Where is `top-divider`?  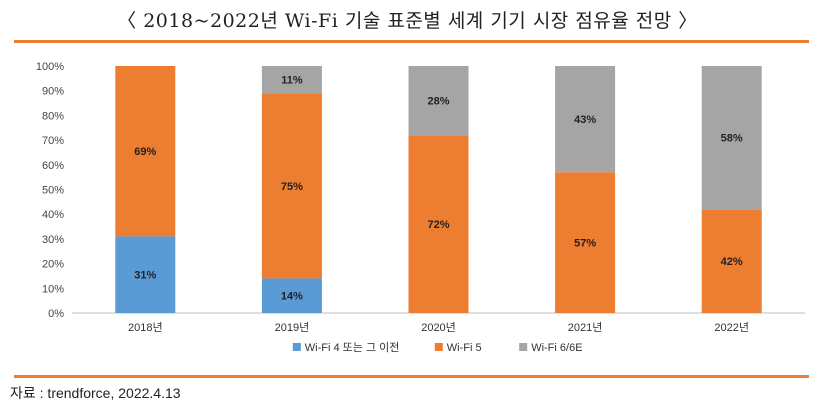
top-divider is located at coordinates (411, 41).